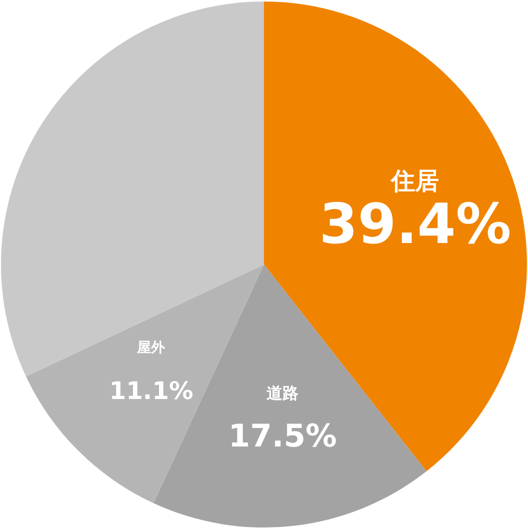 The image size is (528, 529). Describe the element at coordinates (415, 225) in the screenshot. I see `data-label: 39.4%` at that location.